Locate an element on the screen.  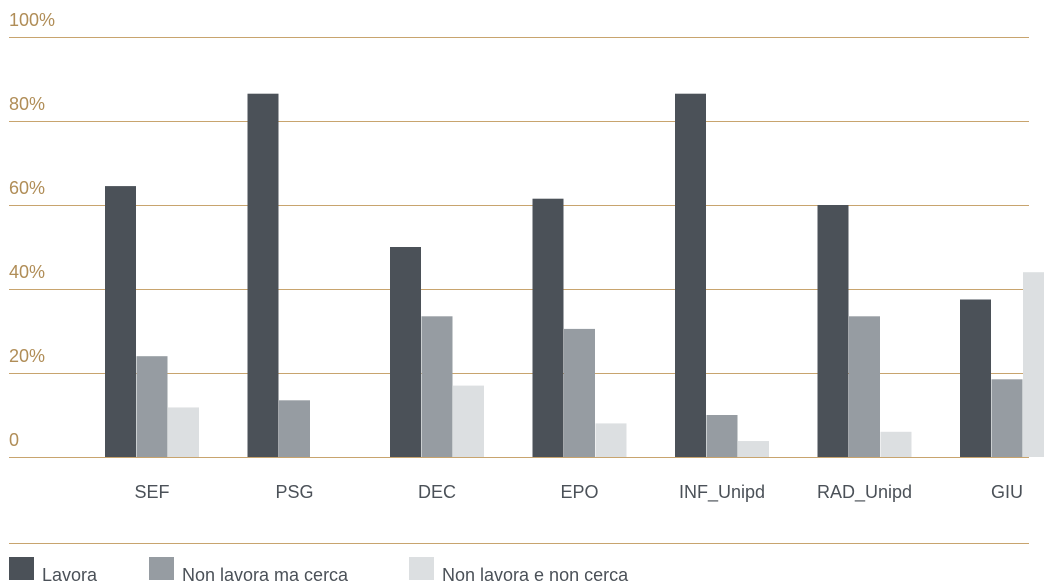
y-tick-label: 100% is located at coordinates (32, 20).